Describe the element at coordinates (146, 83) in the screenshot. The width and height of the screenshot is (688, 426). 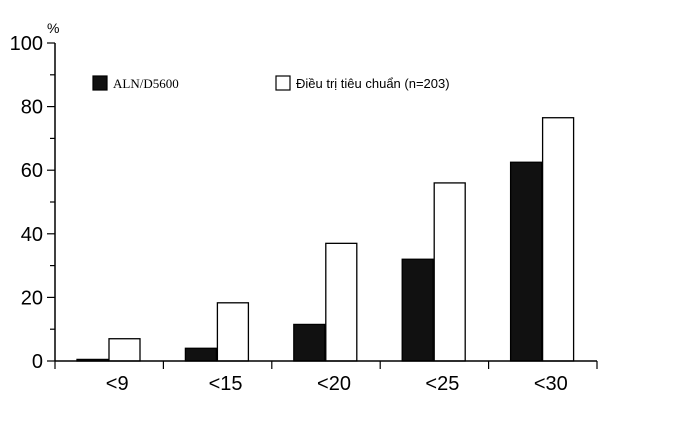
I see `legend-label-1: ALN/D5600` at that location.